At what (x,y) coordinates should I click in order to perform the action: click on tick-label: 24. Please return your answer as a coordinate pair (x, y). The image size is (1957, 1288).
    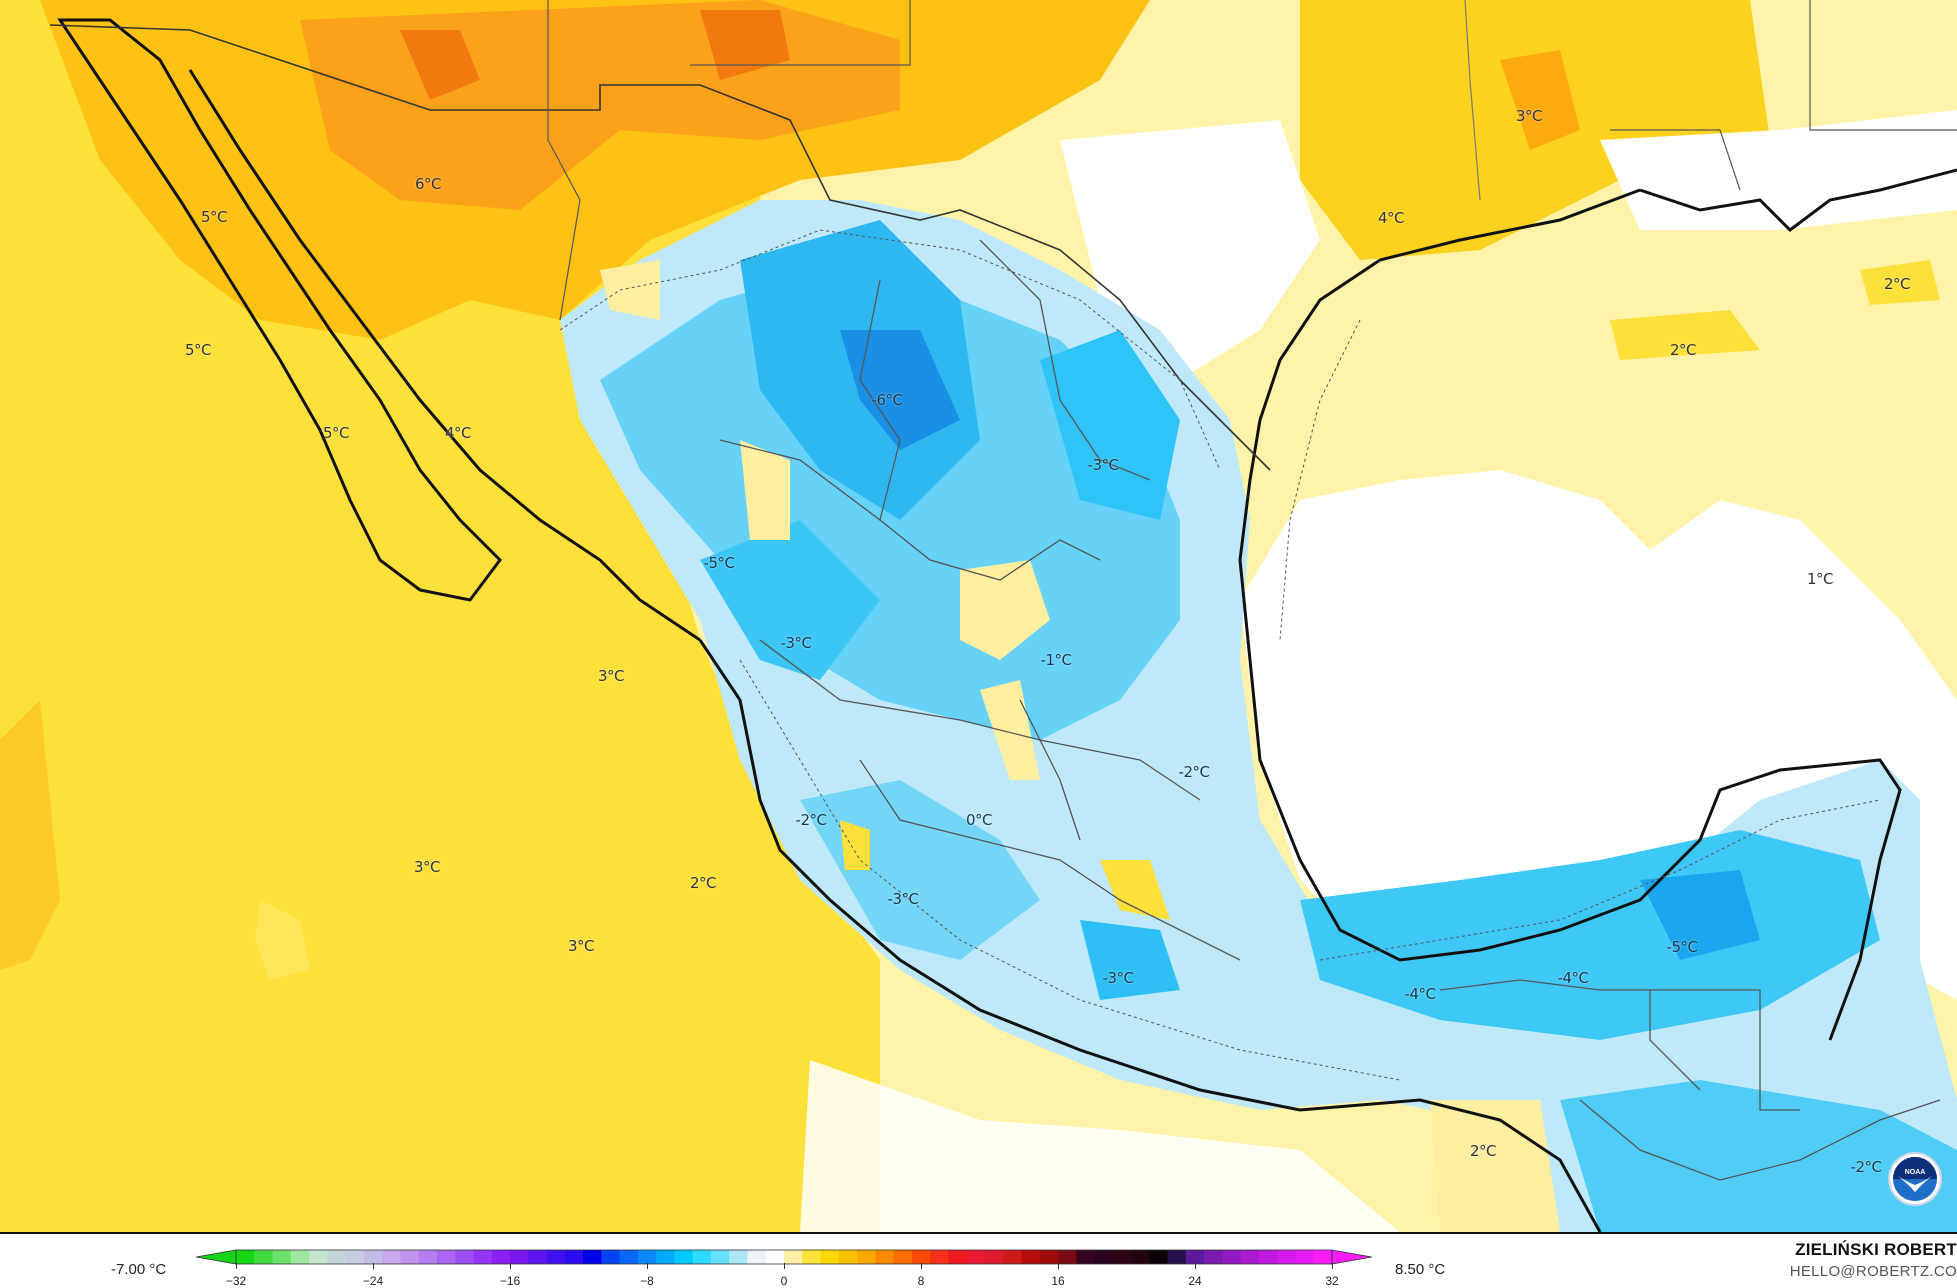
    Looking at the image, I should click on (1195, 1281).